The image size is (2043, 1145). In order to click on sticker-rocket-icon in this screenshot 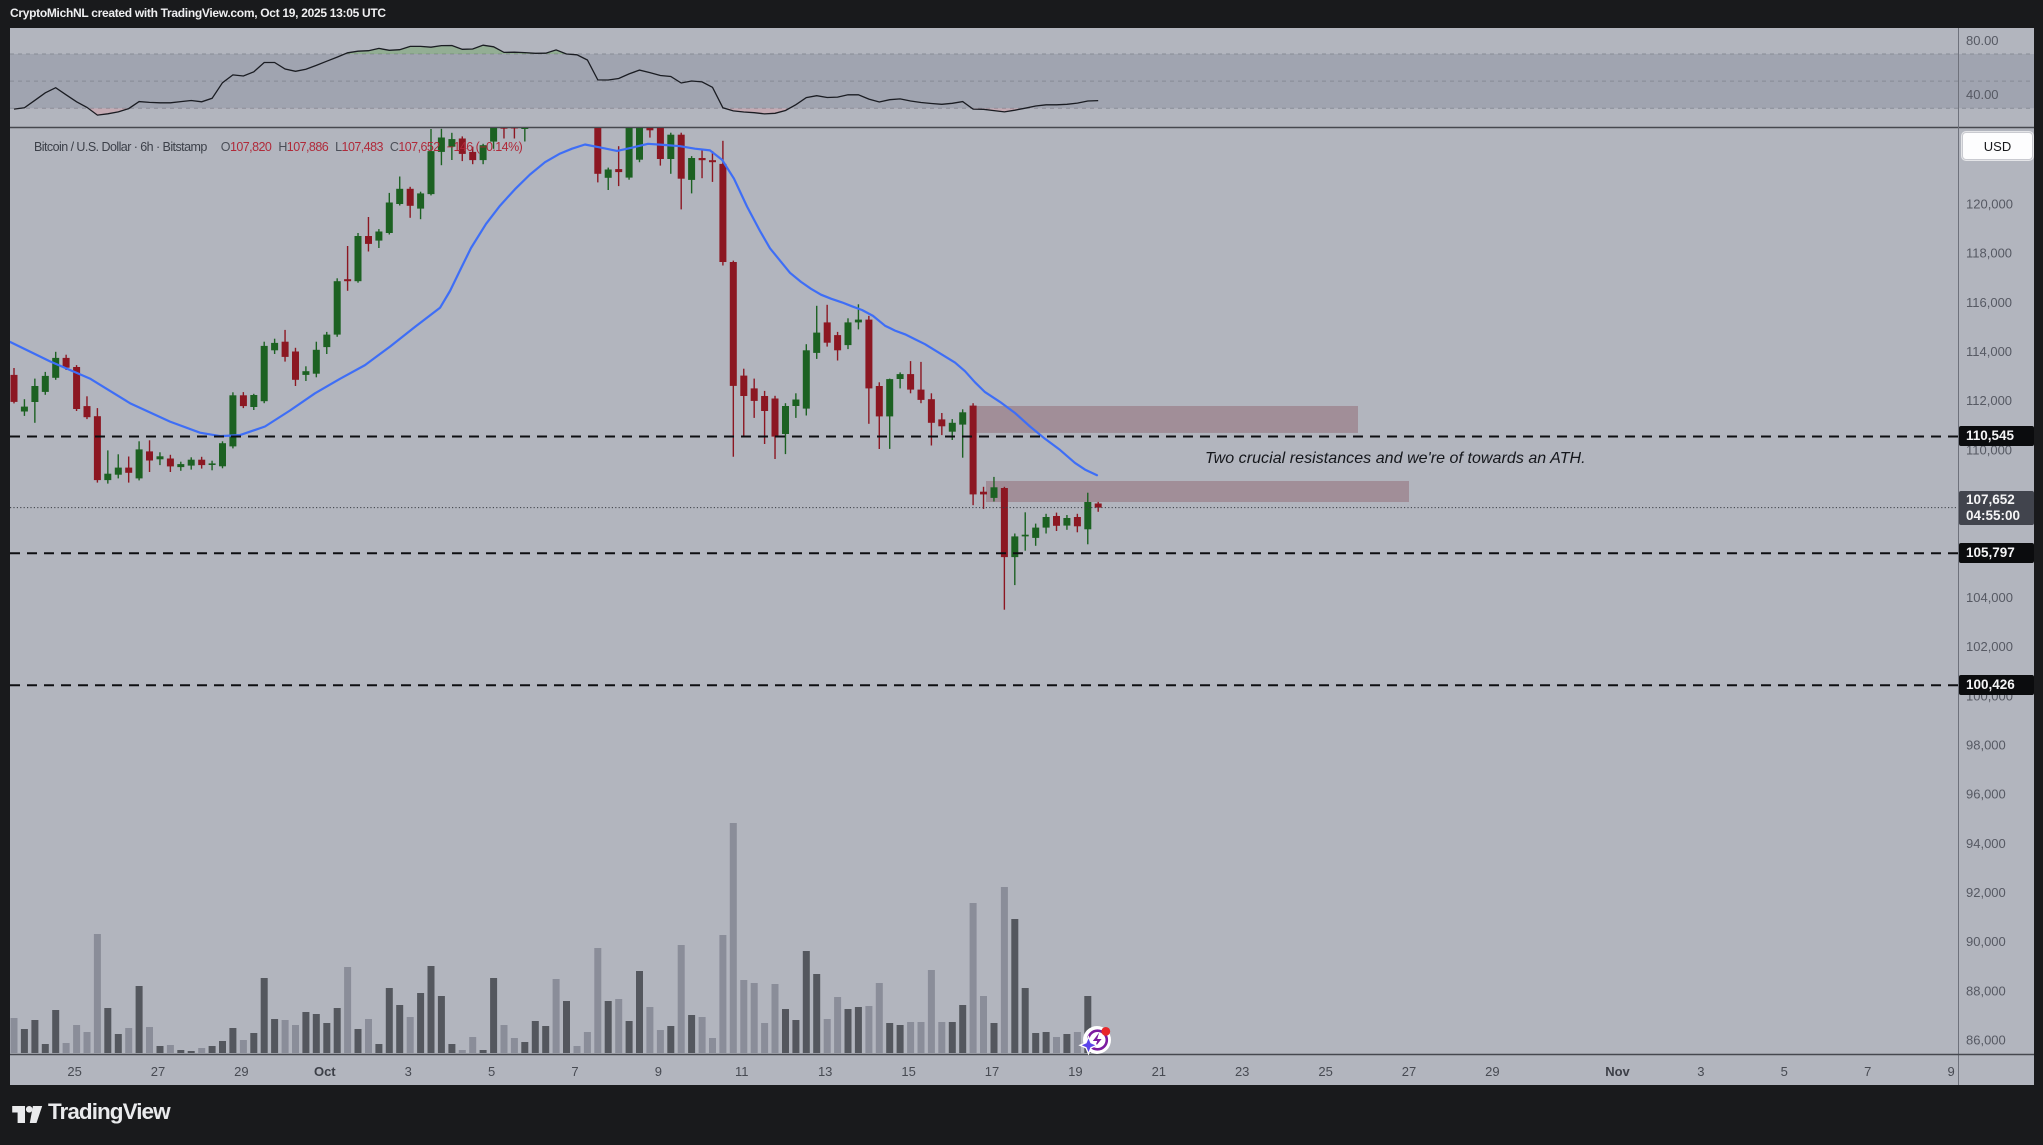, I will do `click(1094, 1041)`.